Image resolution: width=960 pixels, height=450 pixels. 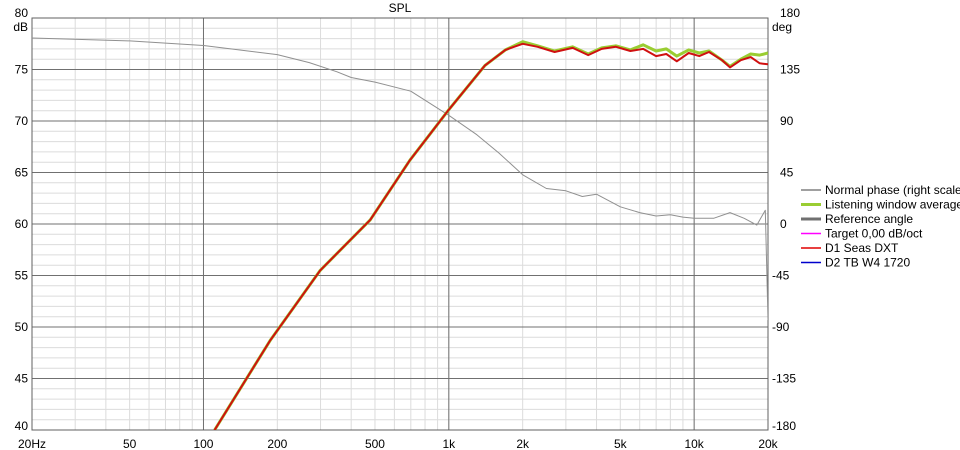 I want to click on x-tick-label: 100, so click(x=203, y=443).